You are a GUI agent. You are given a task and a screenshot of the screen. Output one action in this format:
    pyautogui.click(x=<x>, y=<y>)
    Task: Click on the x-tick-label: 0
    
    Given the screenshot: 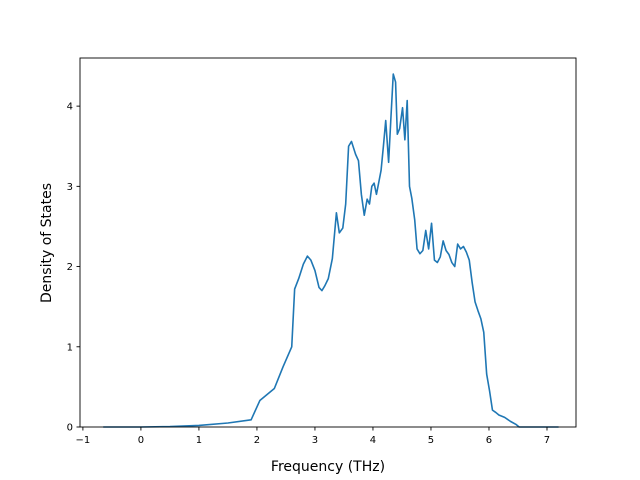 What is the action you would take?
    pyautogui.click(x=141, y=440)
    